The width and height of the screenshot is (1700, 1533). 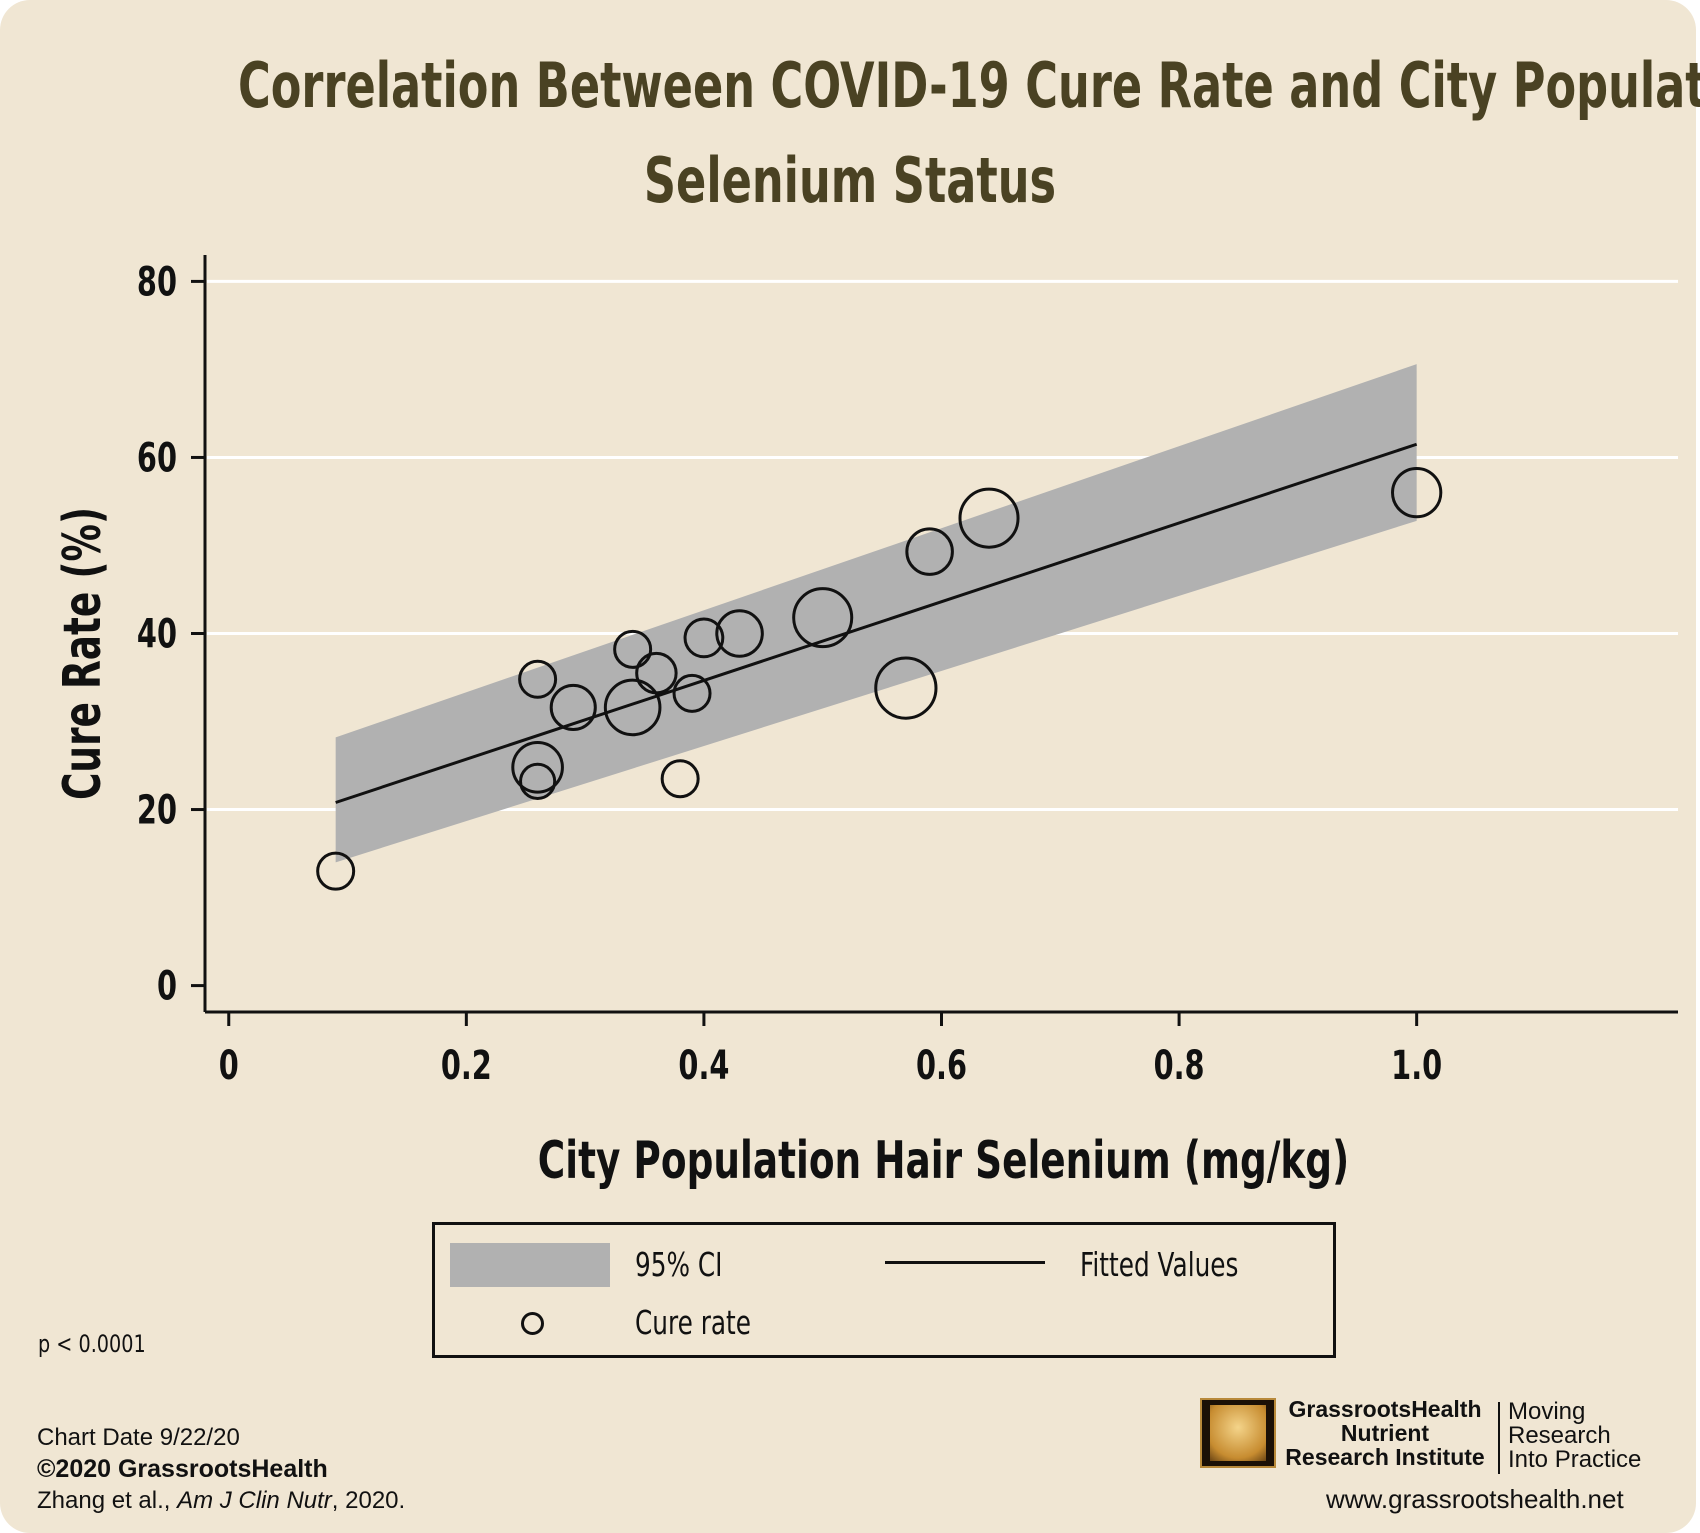 I want to click on tagline-line2: Research, so click(x=1559, y=1435).